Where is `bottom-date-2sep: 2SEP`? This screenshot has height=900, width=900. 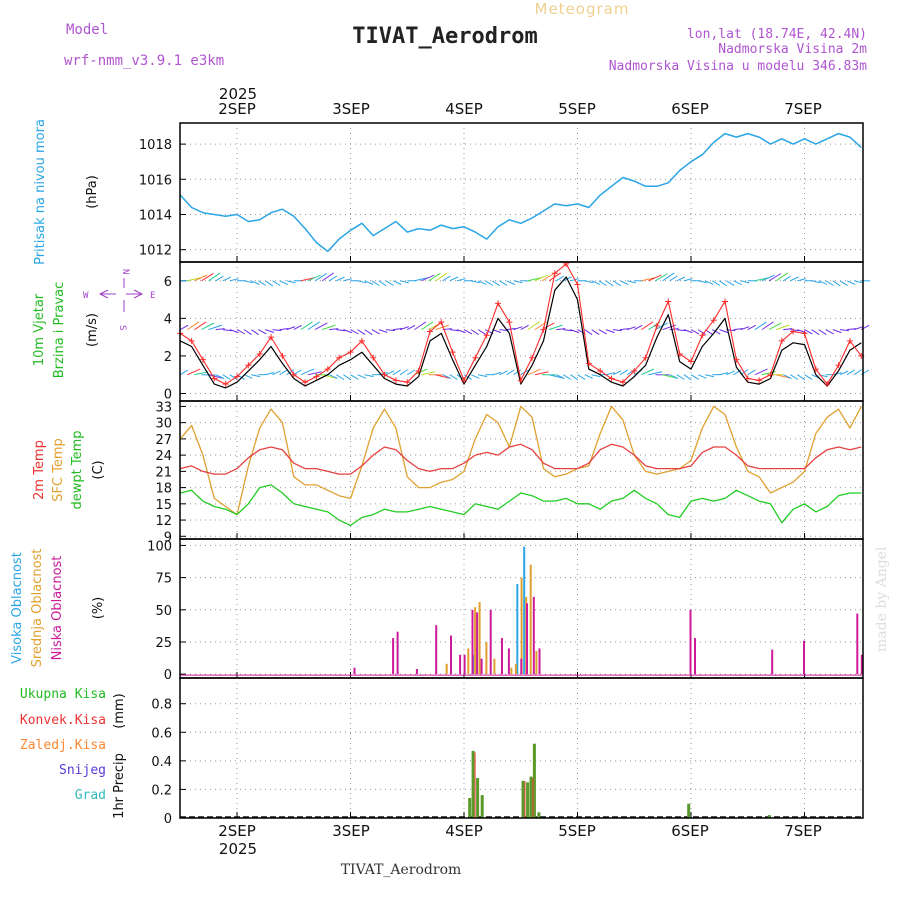 bottom-date-2sep: 2SEP is located at coordinates (237, 831).